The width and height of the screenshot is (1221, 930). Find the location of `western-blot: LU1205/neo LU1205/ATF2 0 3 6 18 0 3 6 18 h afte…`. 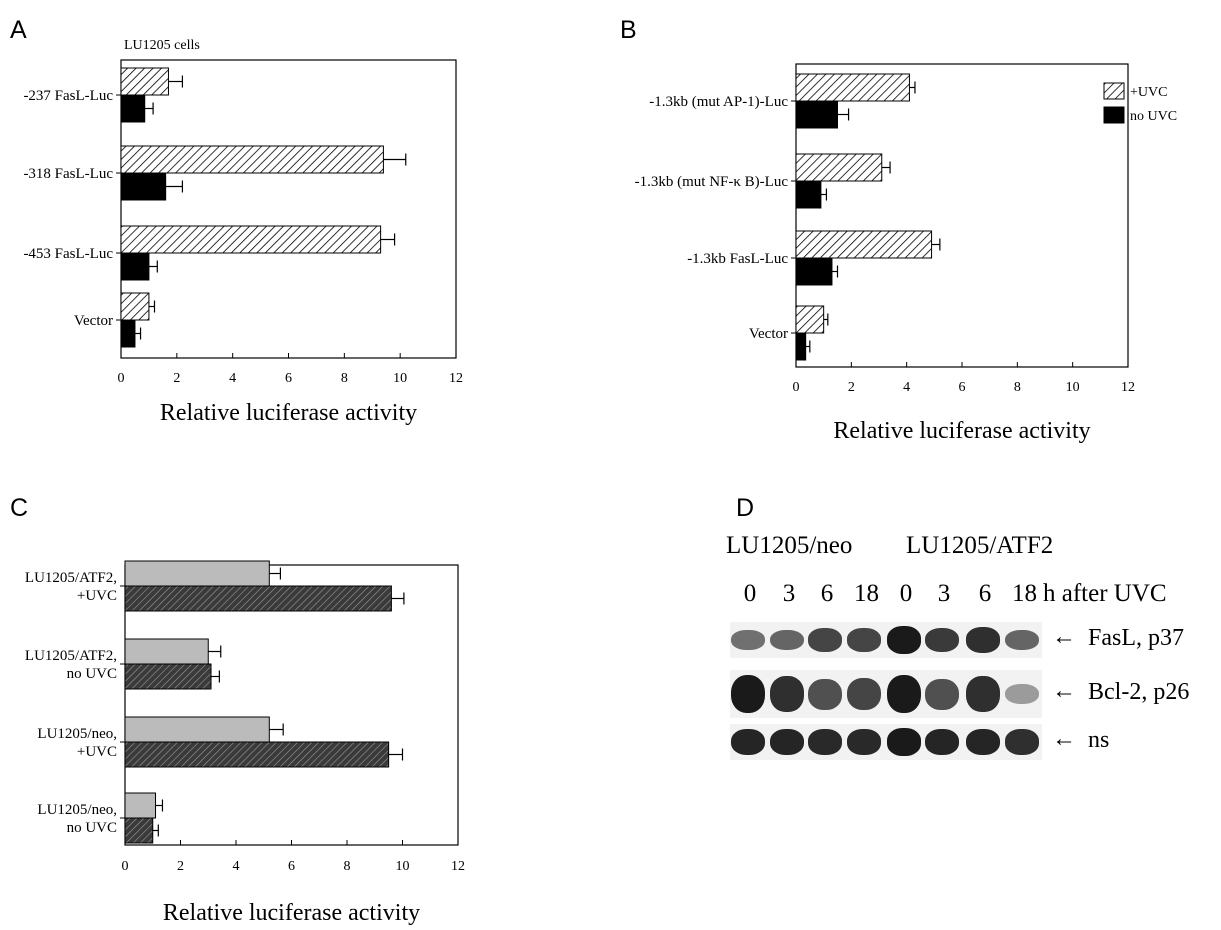

western-blot: LU1205/neo LU1205/ATF2 0 3 6 18 0 3 6 18 h afte… is located at coordinates (966, 646).